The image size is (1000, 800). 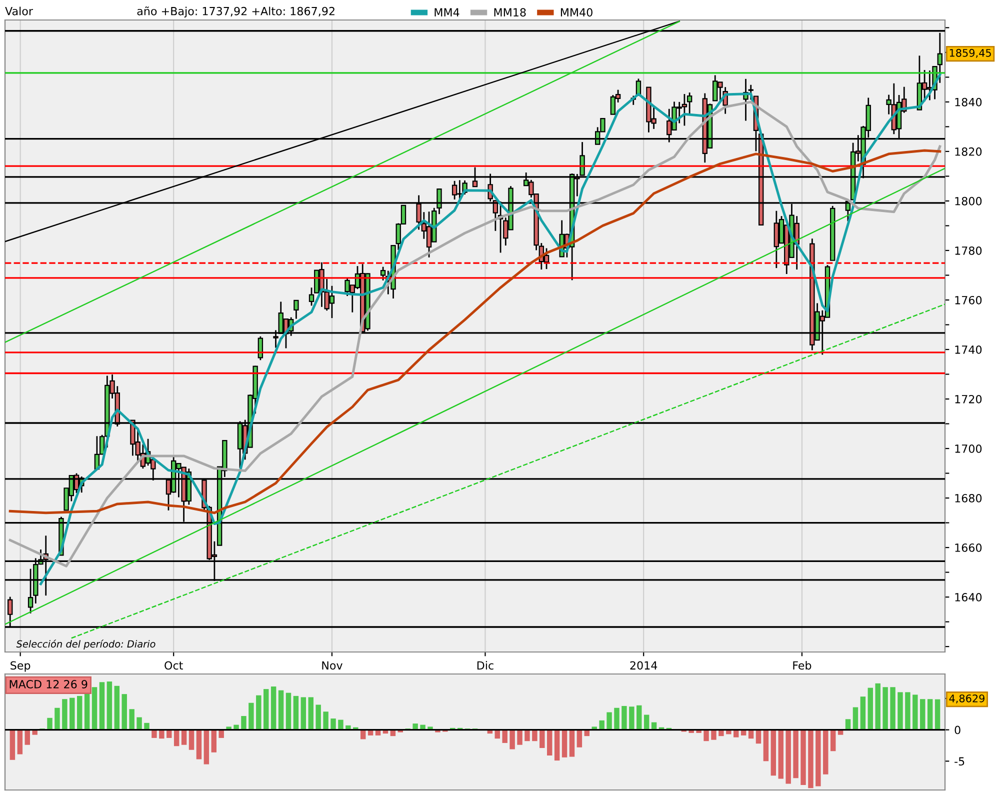 What do you see at coordinates (644, 665) in the screenshot?
I see `x-tick-label: 2014` at bounding box center [644, 665].